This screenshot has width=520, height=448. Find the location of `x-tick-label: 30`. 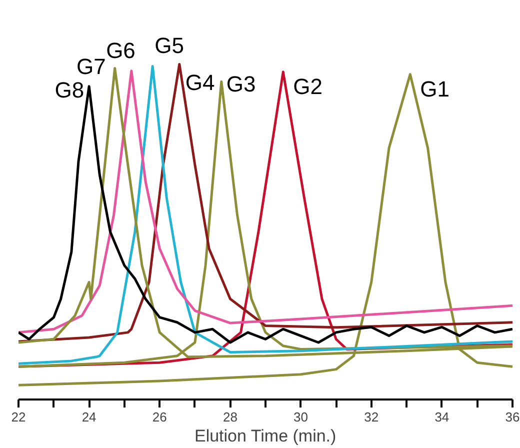

x-tick-label: 30 is located at coordinates (301, 417).